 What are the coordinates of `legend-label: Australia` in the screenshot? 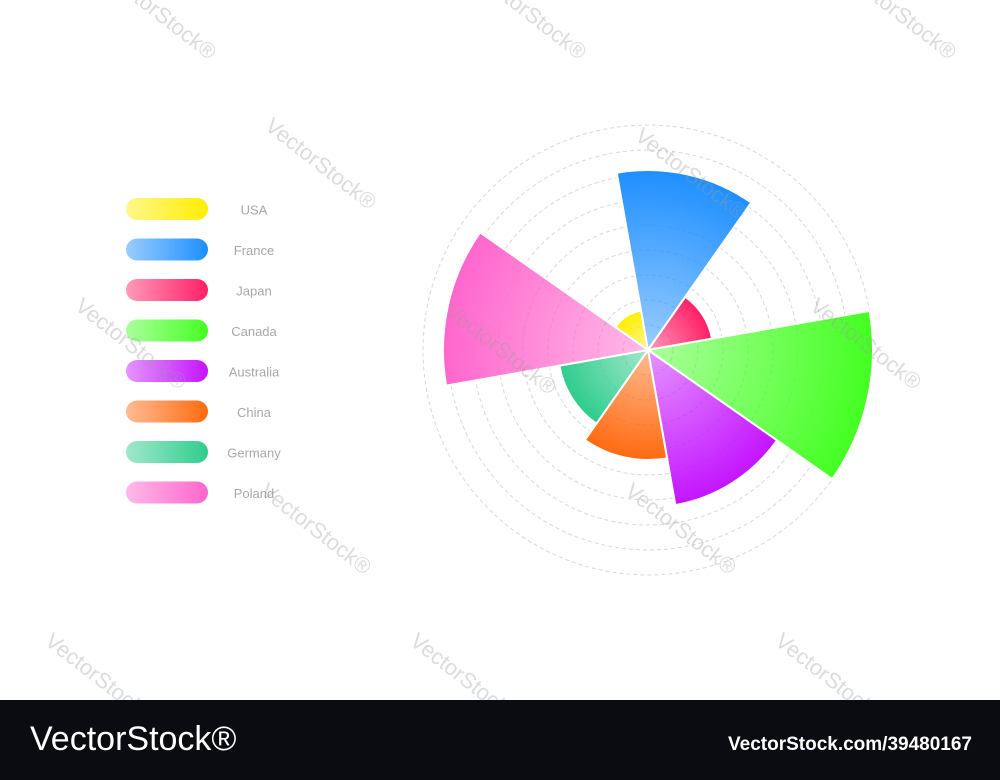 It's located at (254, 371).